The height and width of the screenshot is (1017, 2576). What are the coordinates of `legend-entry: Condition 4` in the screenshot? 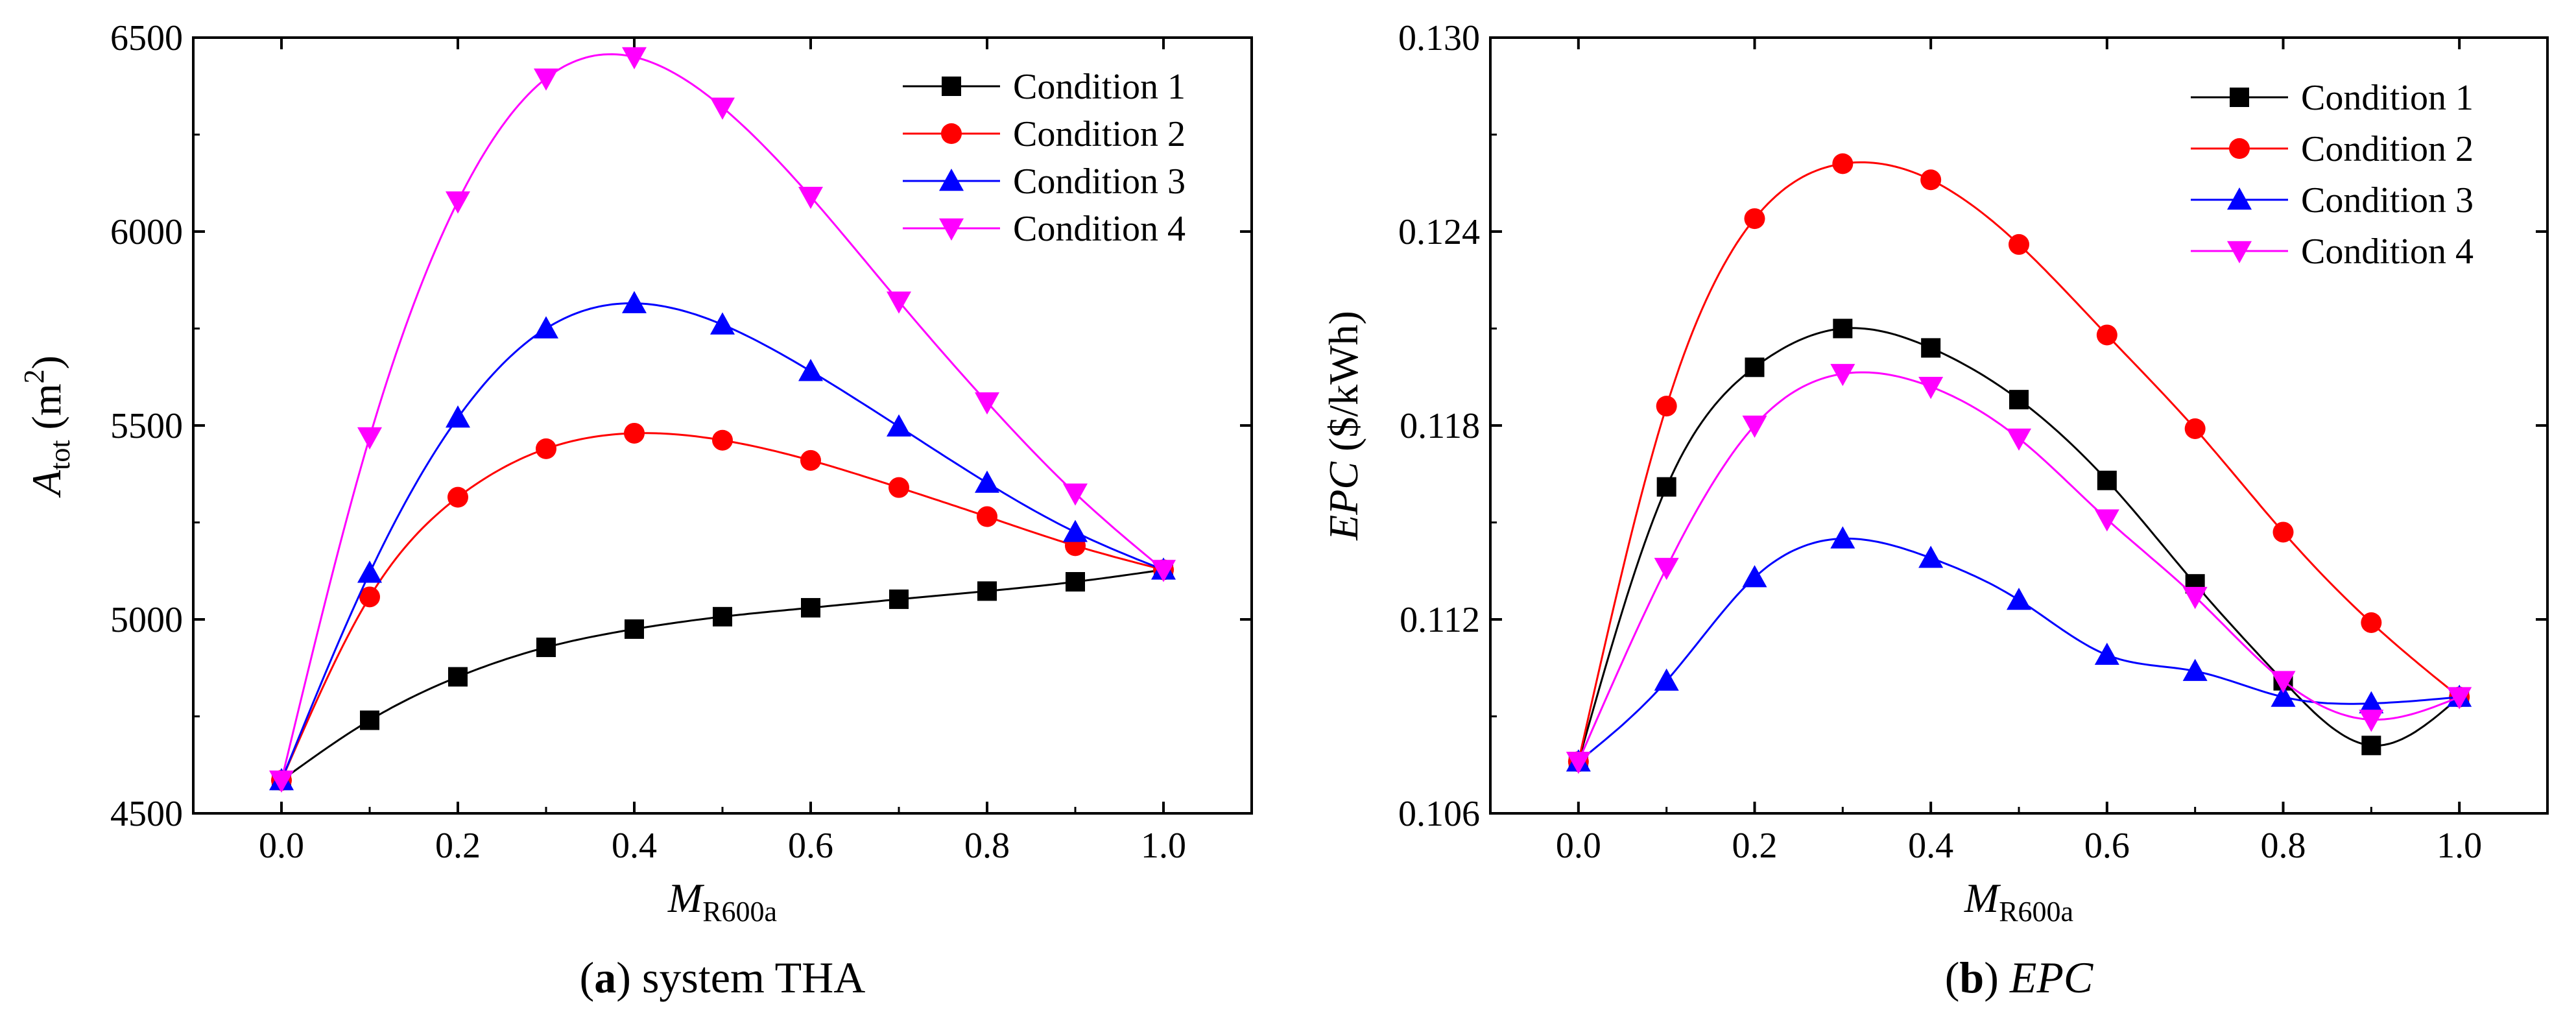 It's located at (1044, 229).